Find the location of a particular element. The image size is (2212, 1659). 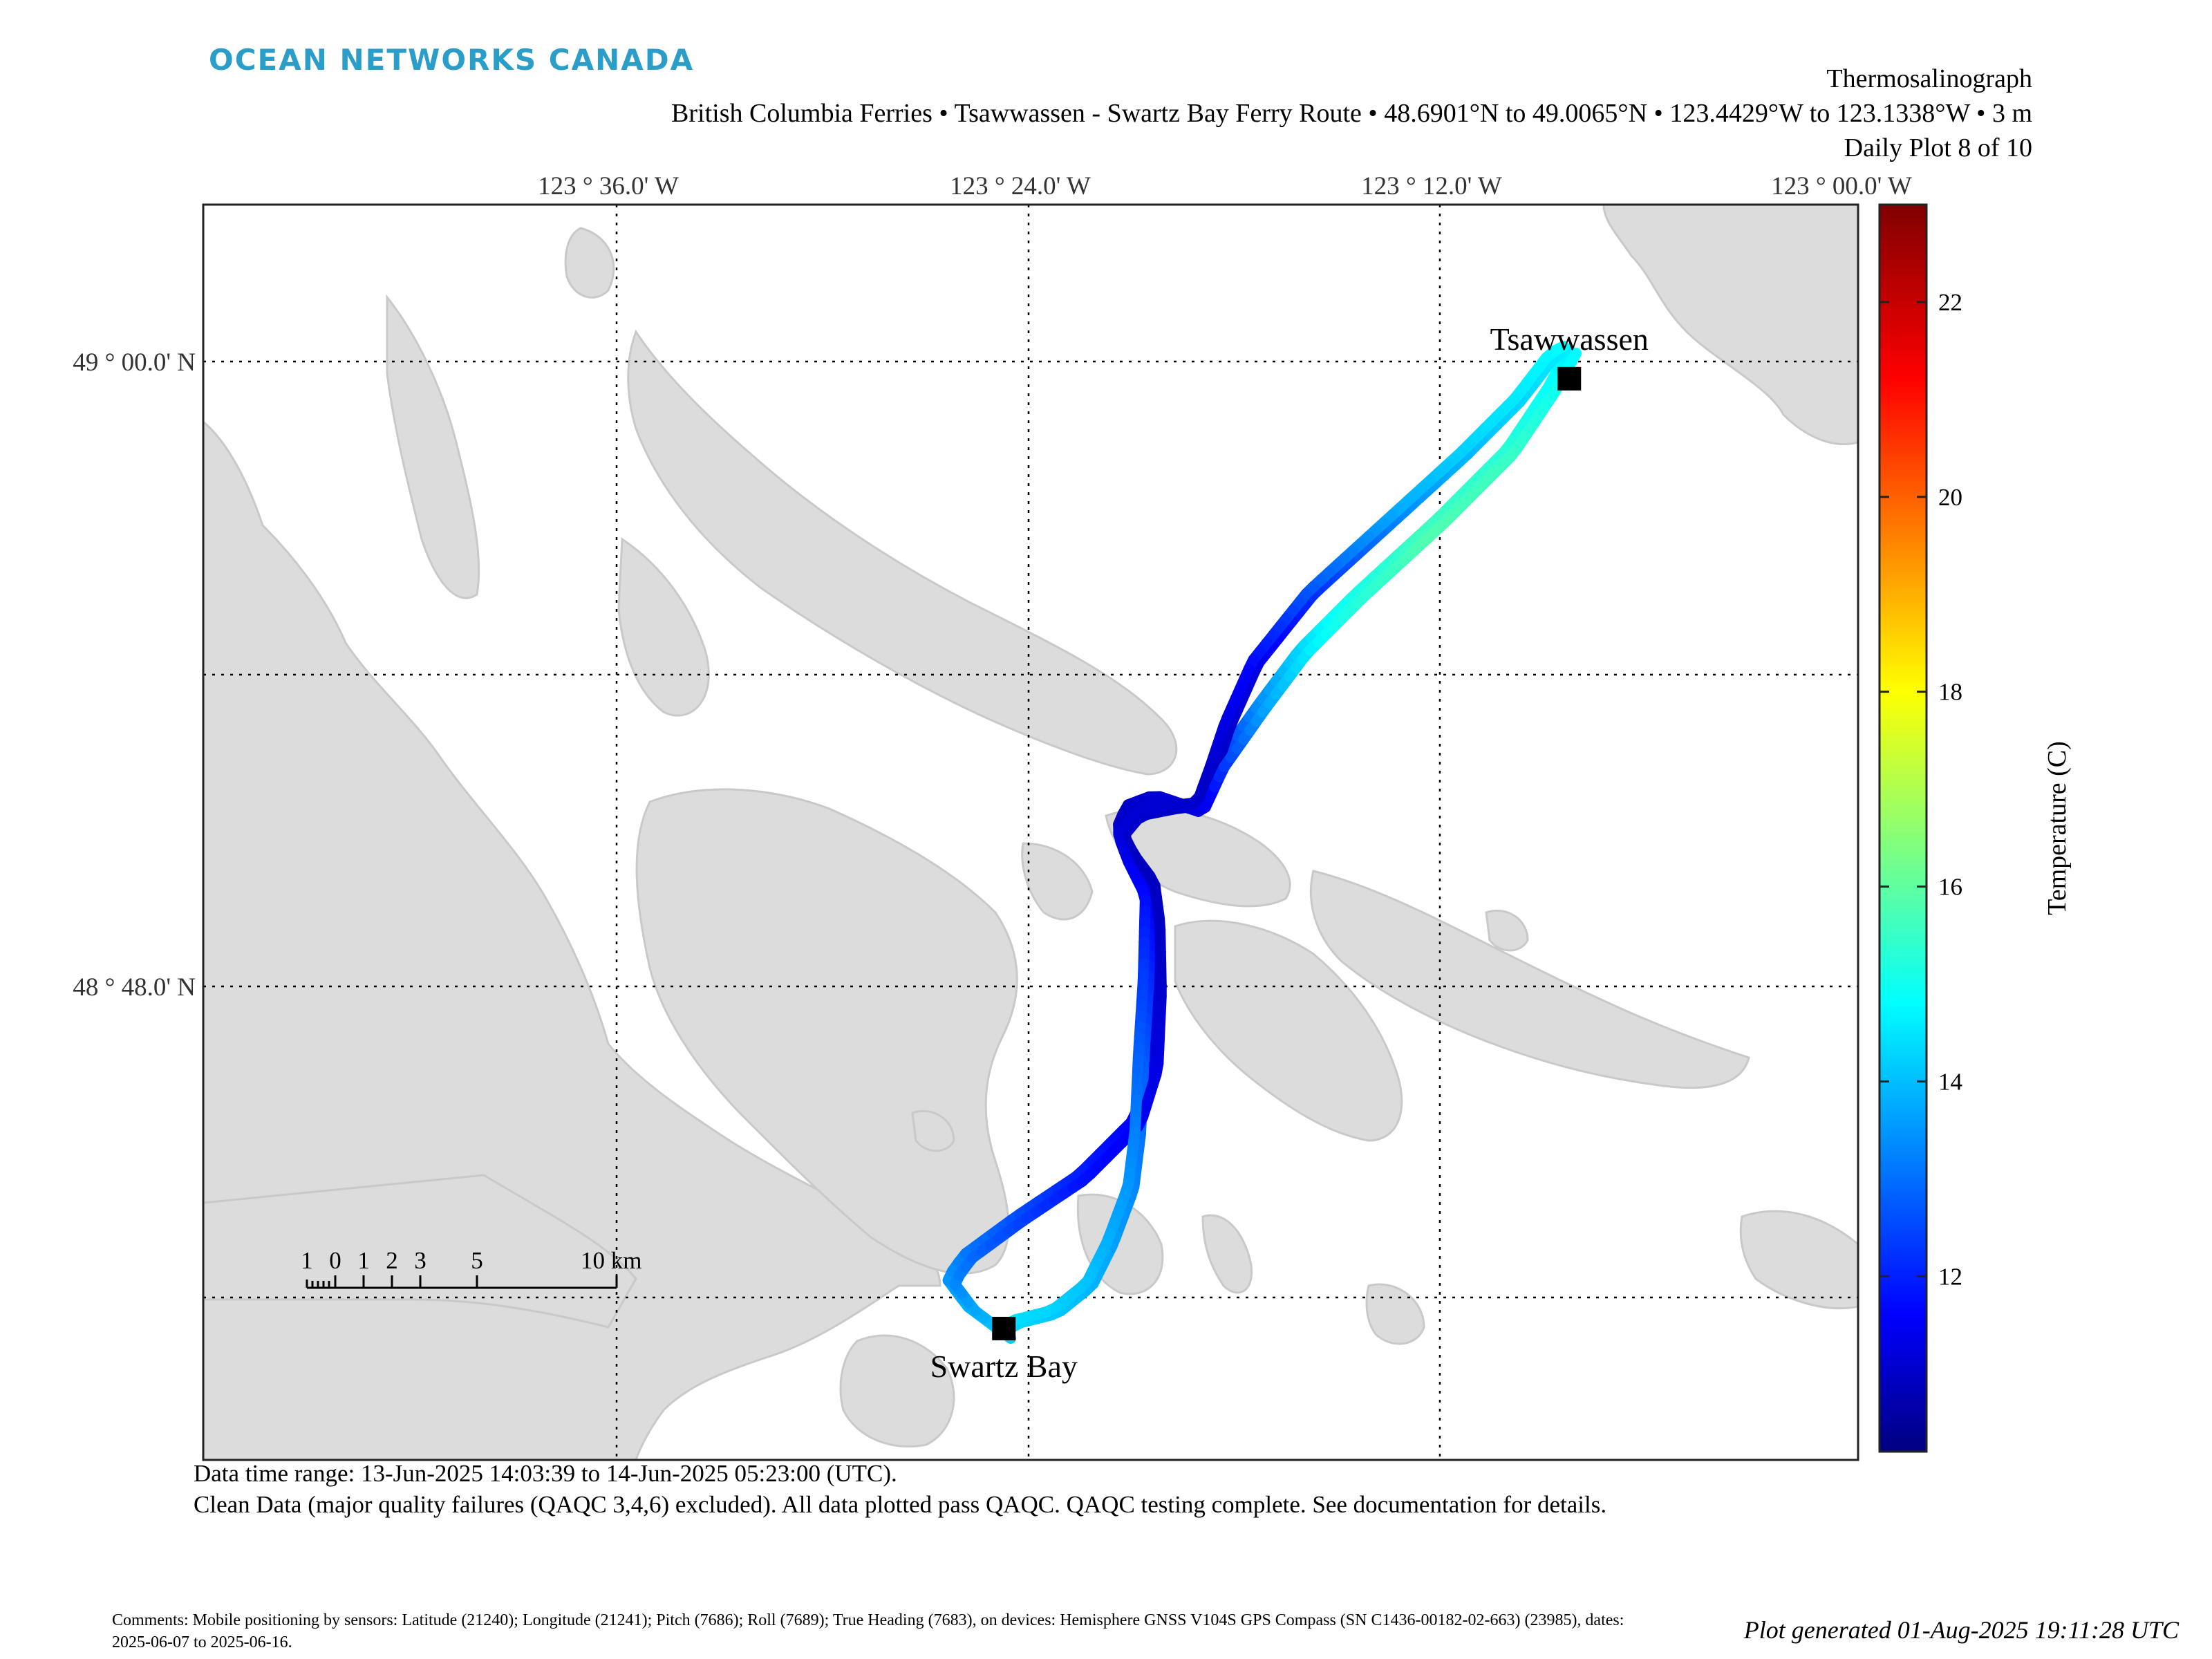

lon-label: 123 ° 36.0' W is located at coordinates (608, 186).